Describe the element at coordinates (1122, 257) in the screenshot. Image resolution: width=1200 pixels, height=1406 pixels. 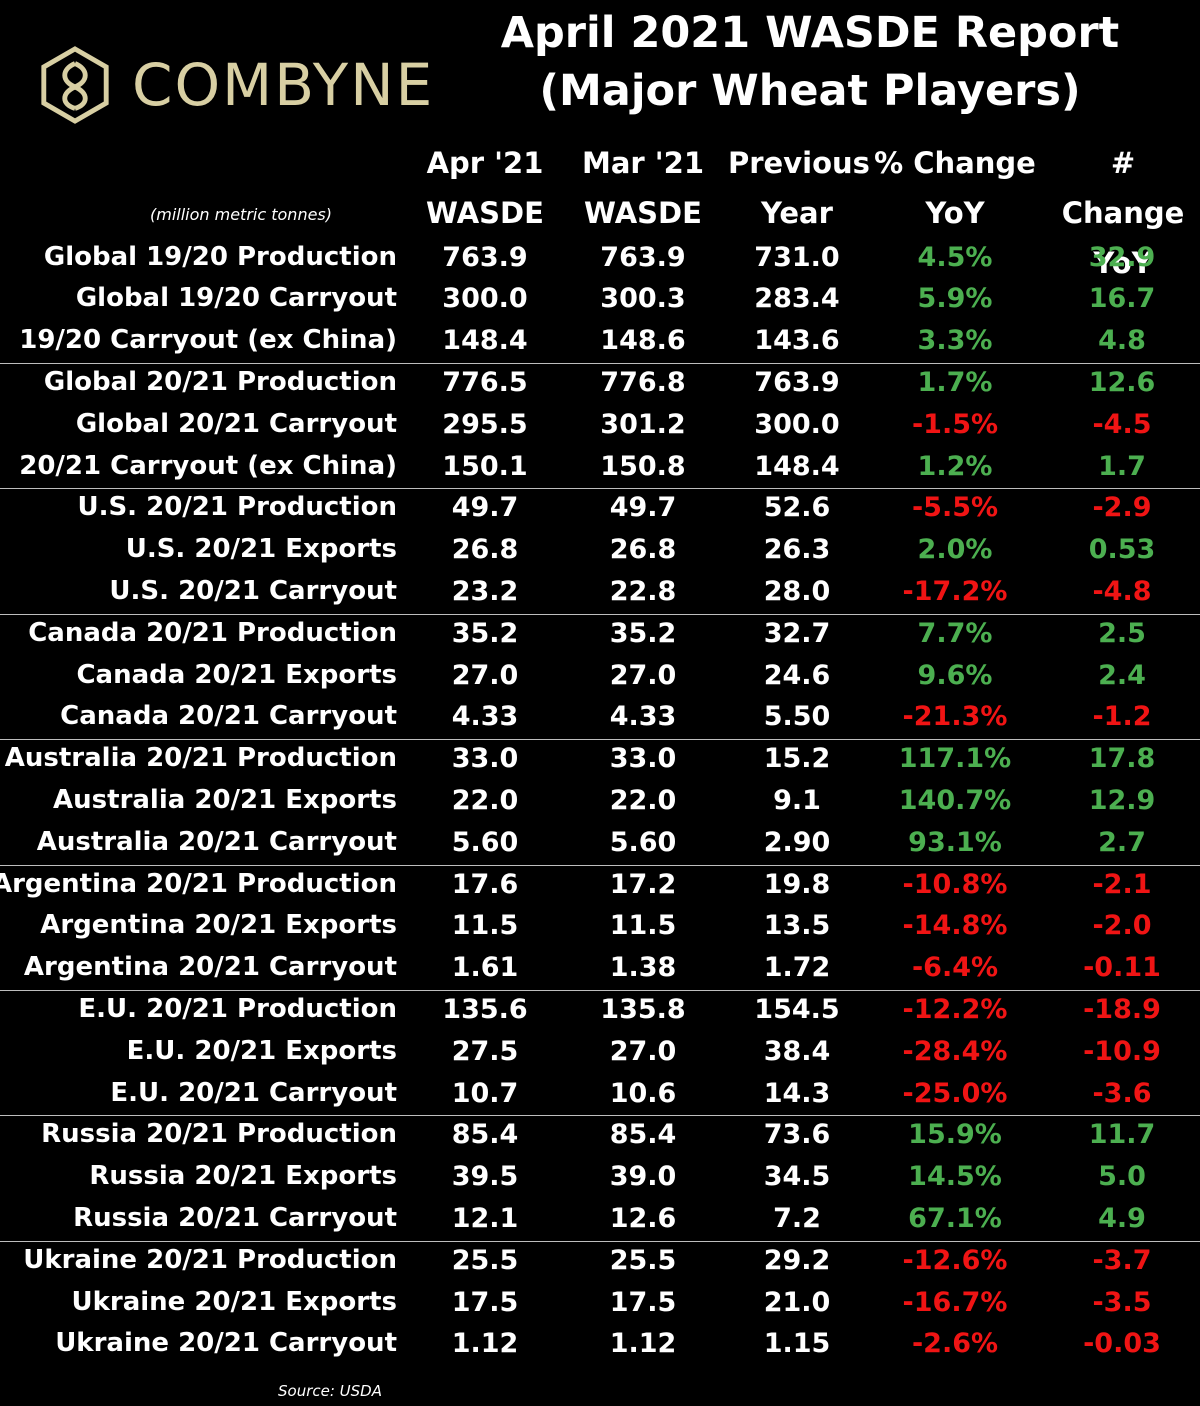
I see `cell-num-change: 32.9` at that location.